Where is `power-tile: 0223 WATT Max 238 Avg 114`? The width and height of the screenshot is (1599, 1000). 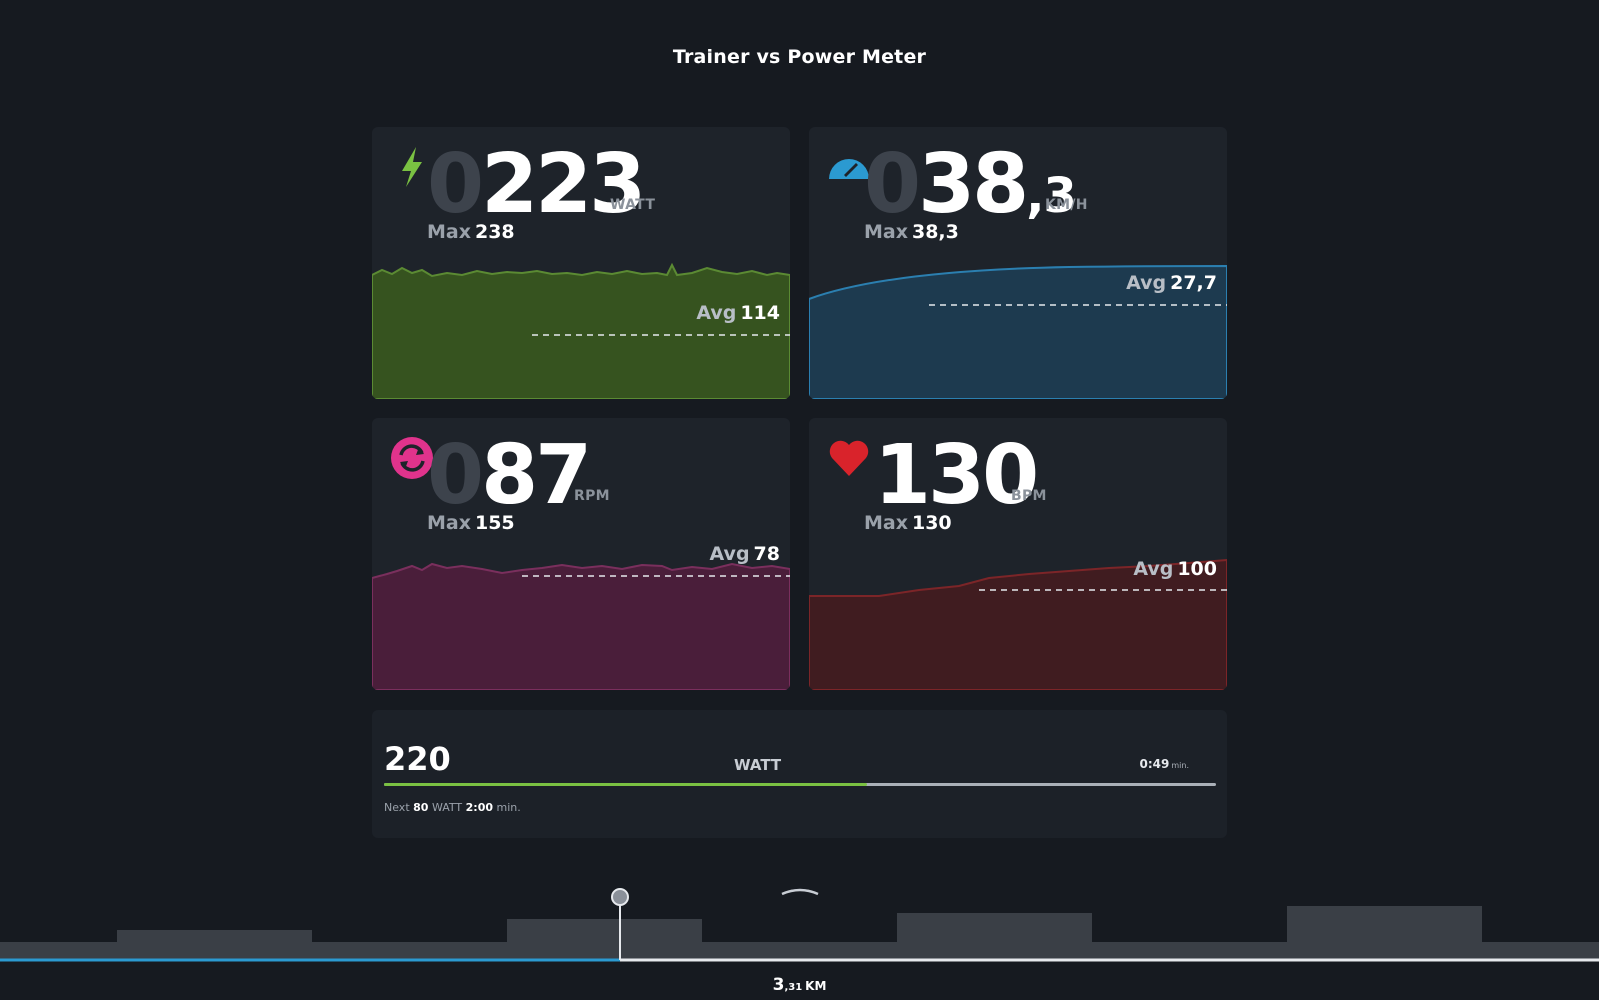 power-tile: 0223 WATT Max 238 Avg 114 is located at coordinates (581, 263).